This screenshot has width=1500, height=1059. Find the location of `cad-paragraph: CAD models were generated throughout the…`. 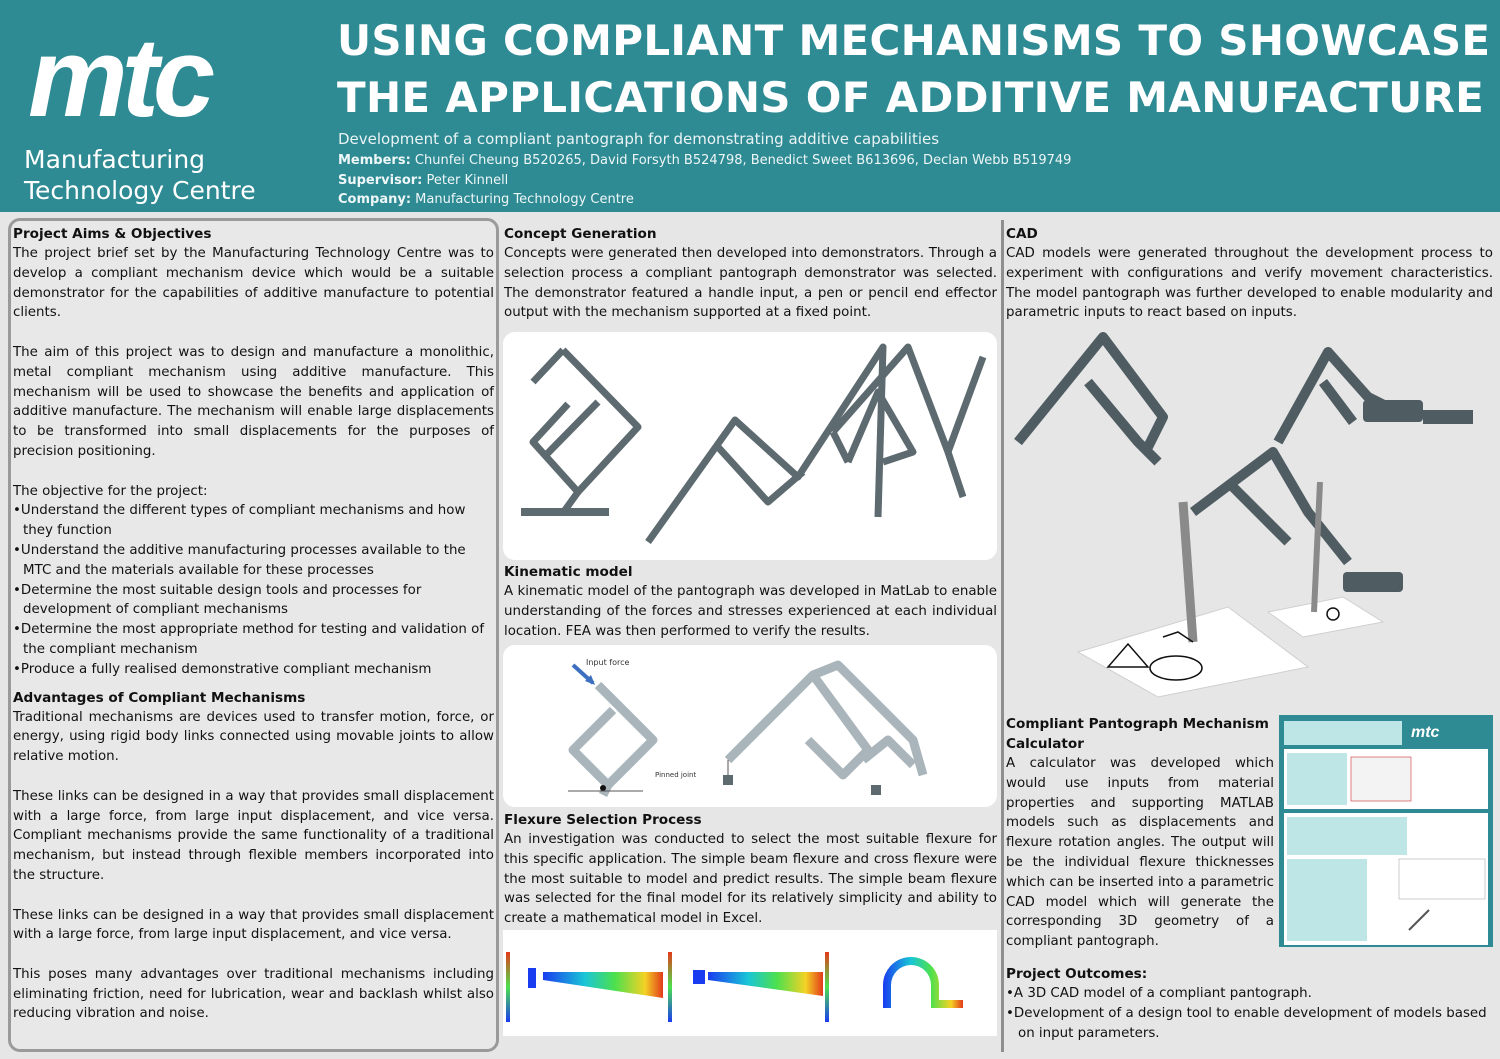

cad-paragraph: CAD models were generated throughout the… is located at coordinates (1249, 283).